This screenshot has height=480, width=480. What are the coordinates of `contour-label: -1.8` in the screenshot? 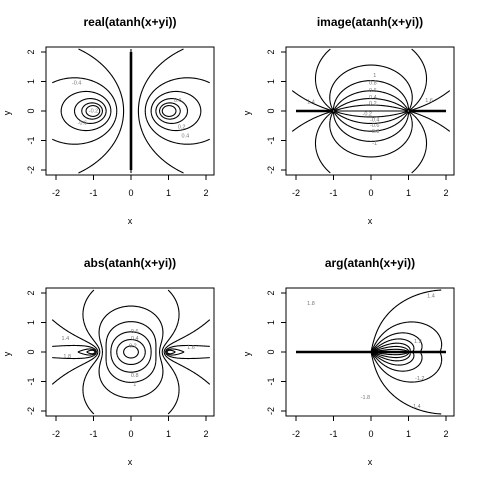 It's located at (365, 398).